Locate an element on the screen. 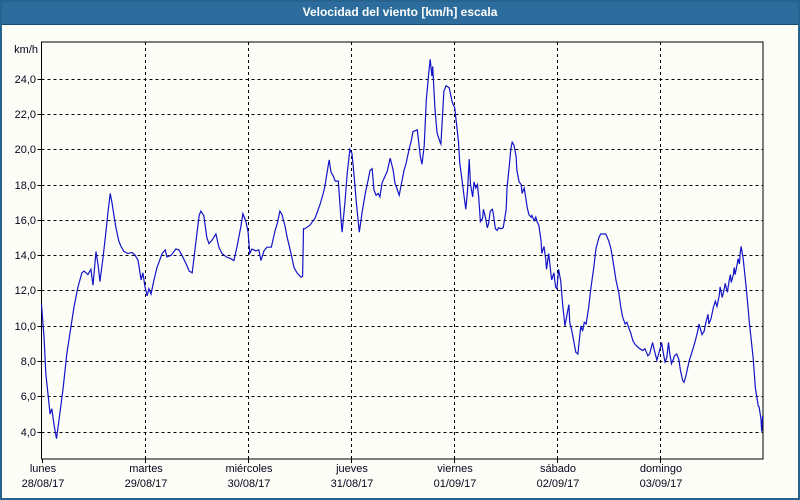 This screenshot has width=800, height=500. y-tick-label: 16,0 is located at coordinates (25, 221).